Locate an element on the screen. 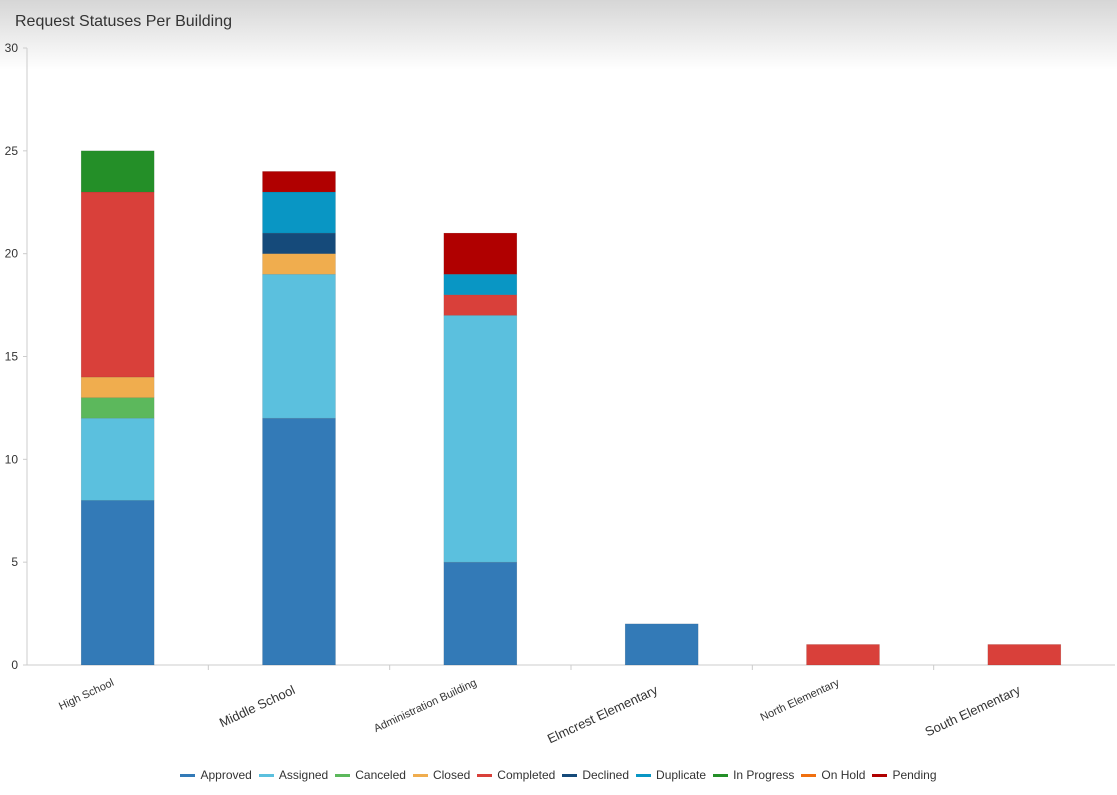  legend-item: Closed is located at coordinates (441, 775).